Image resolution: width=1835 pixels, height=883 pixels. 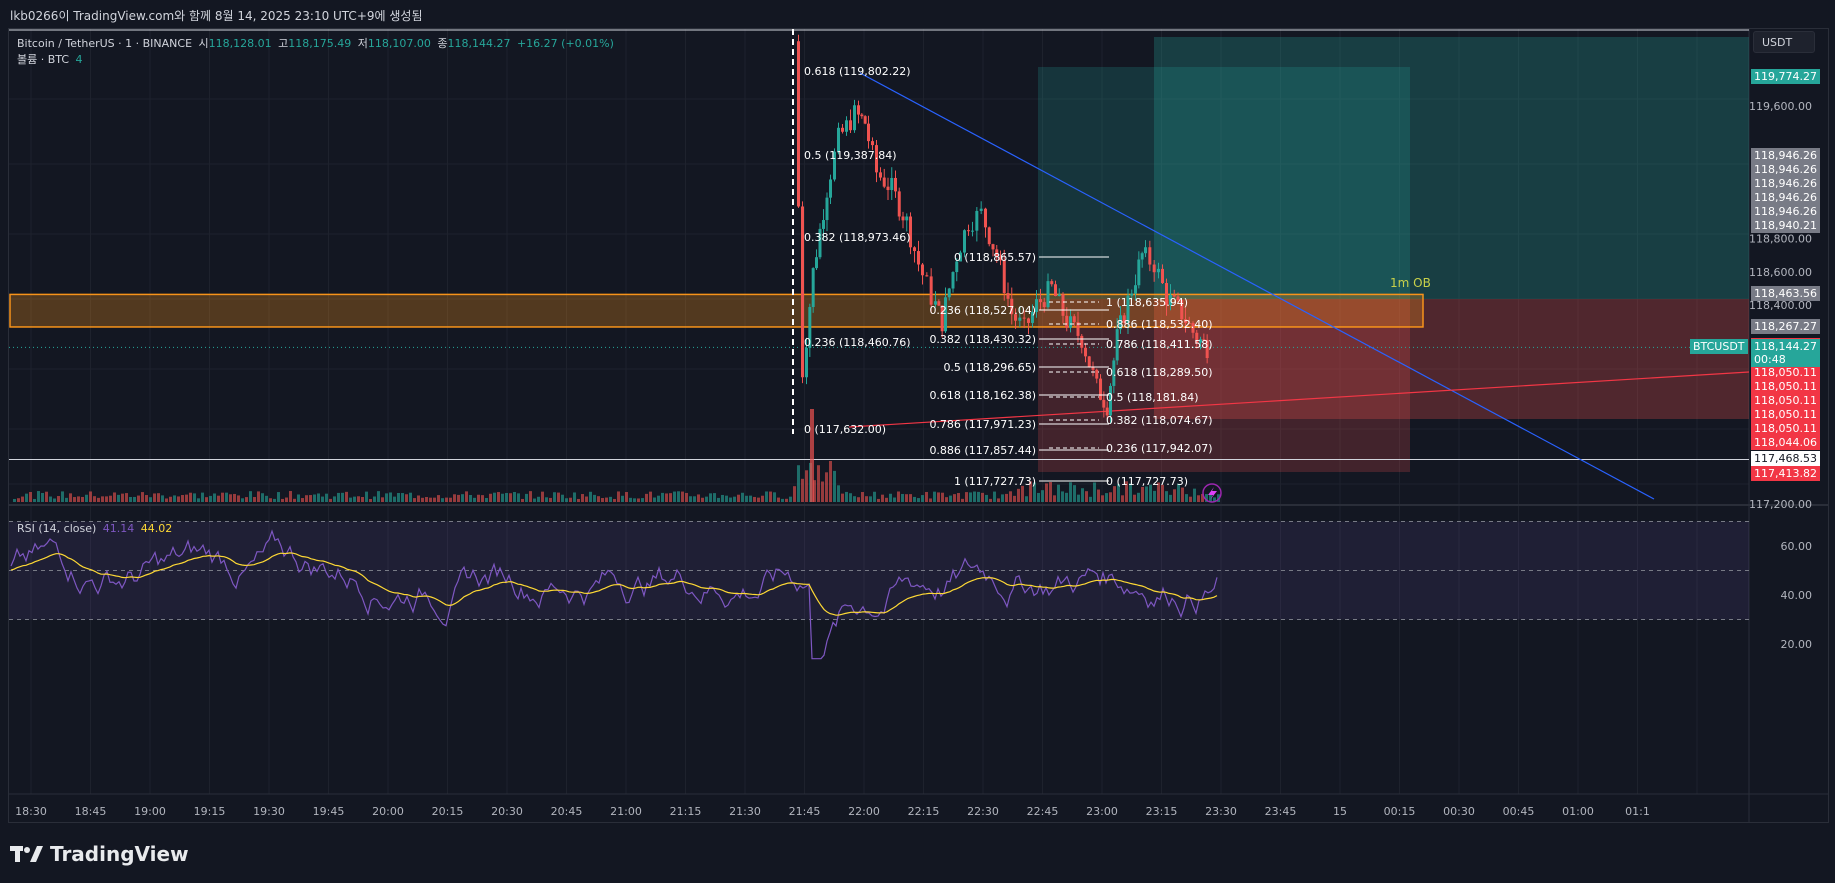 I want to click on currency-button: USDT, so click(x=1784, y=42).